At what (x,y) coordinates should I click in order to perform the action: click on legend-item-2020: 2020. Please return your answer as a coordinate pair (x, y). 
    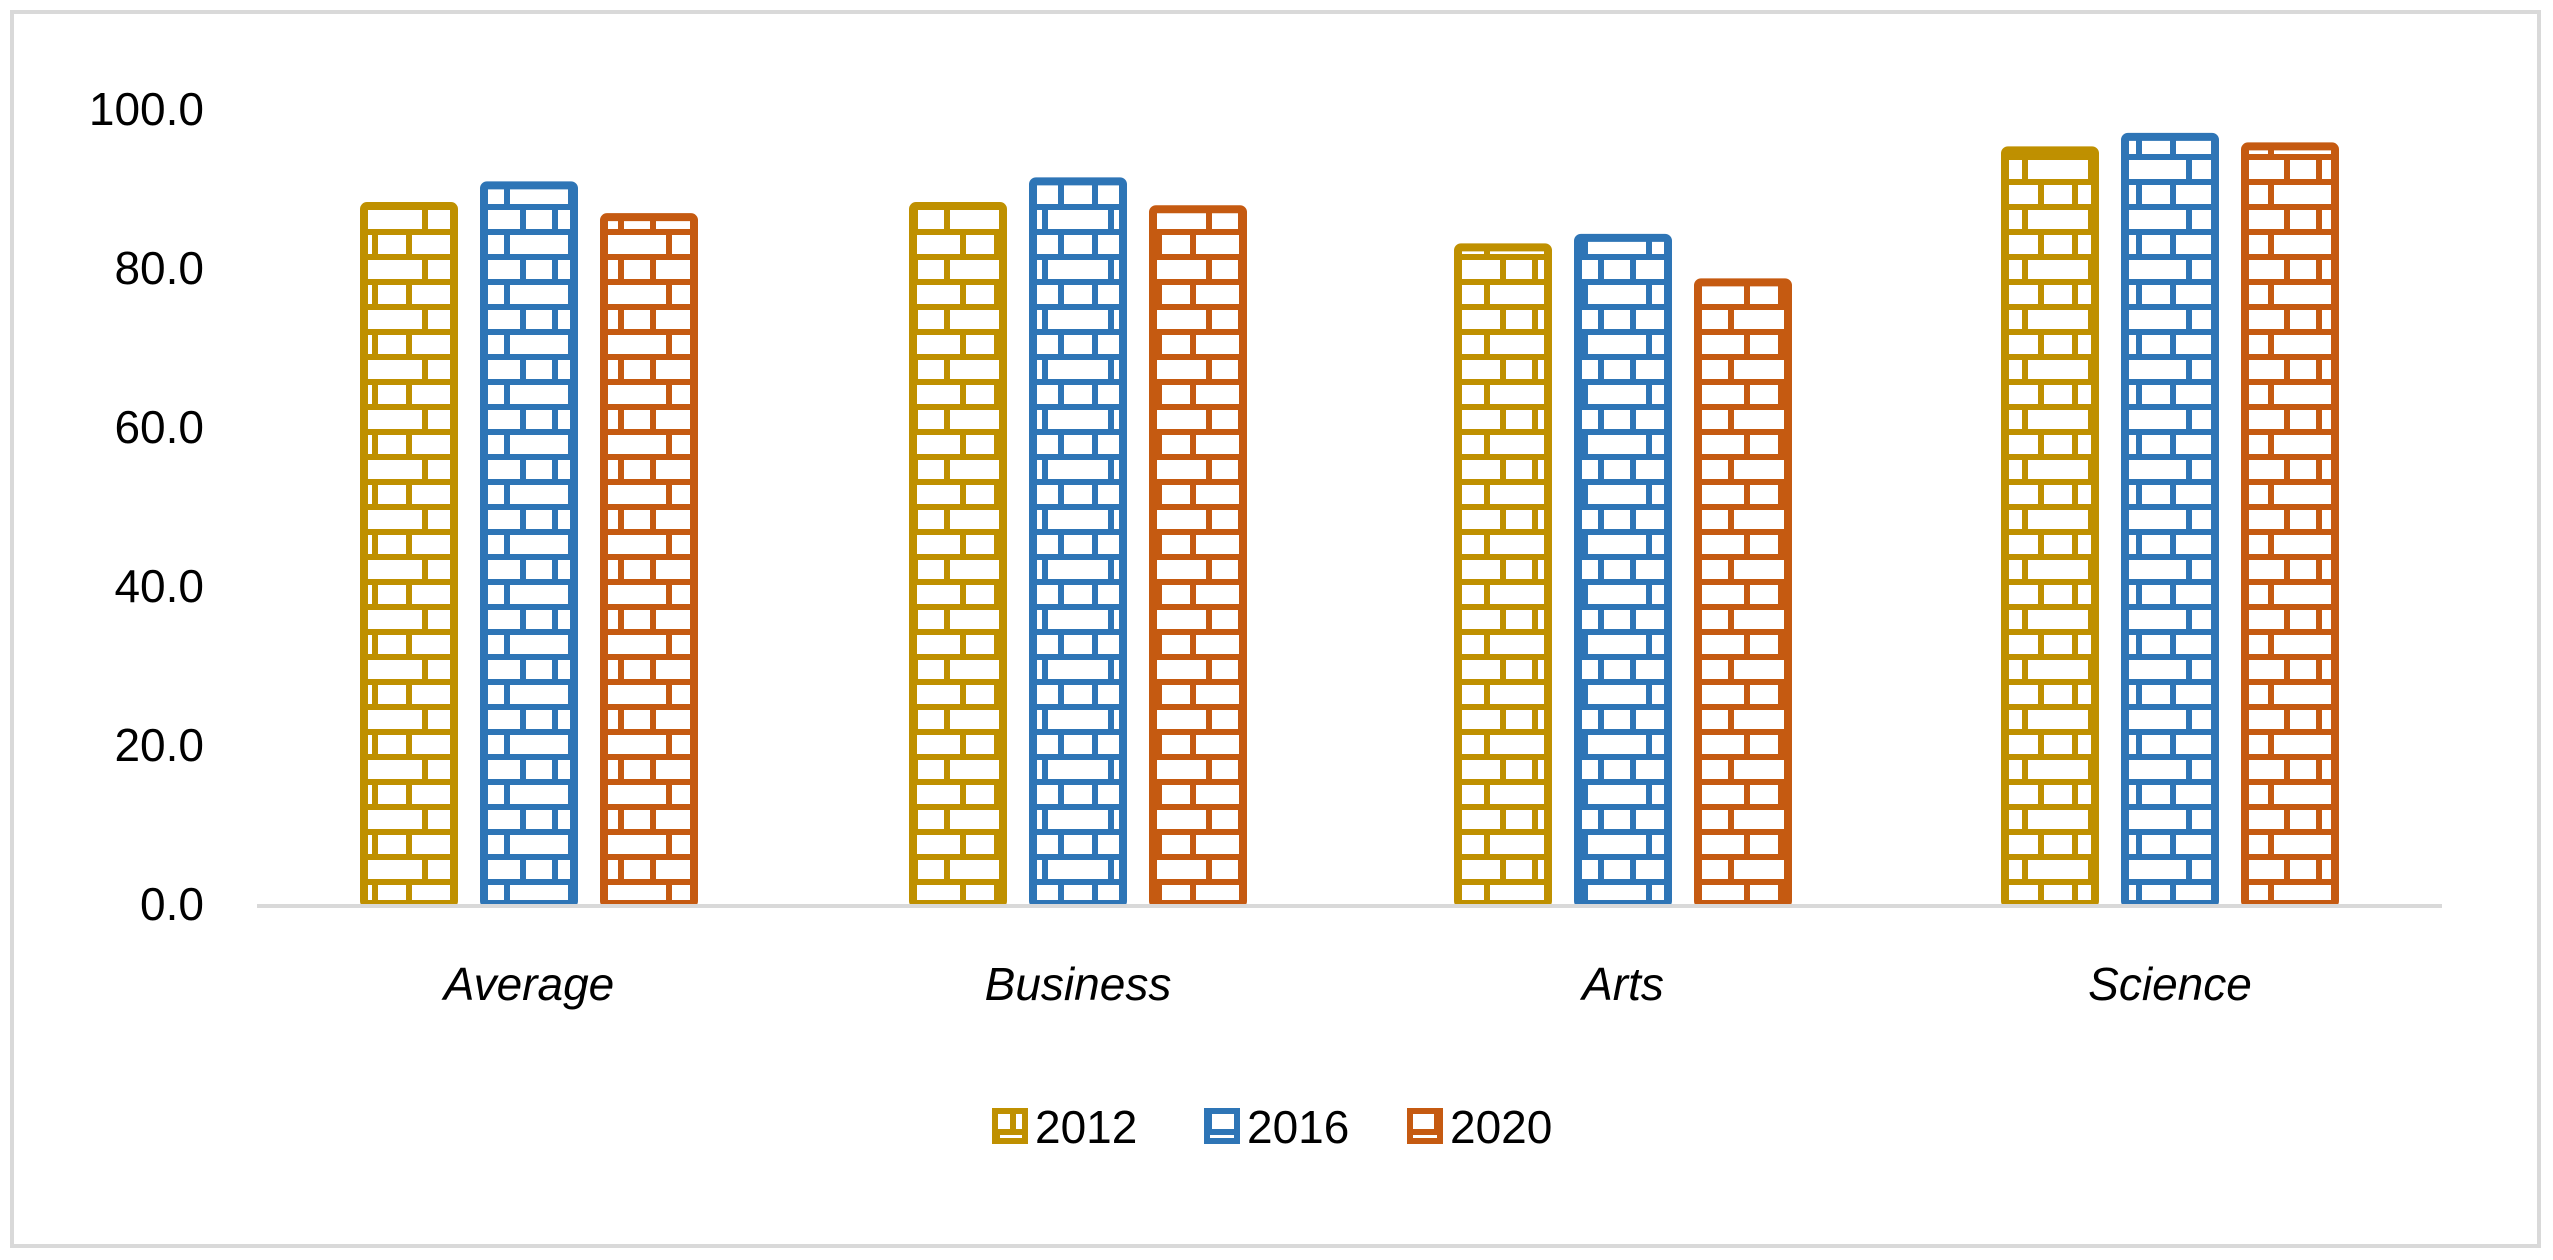
    Looking at the image, I should click on (1479, 1127).